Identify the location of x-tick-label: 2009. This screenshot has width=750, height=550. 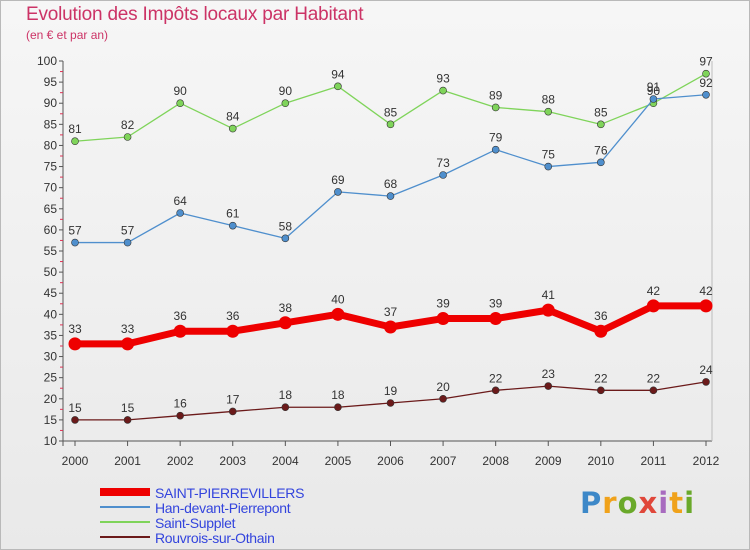
(548, 461).